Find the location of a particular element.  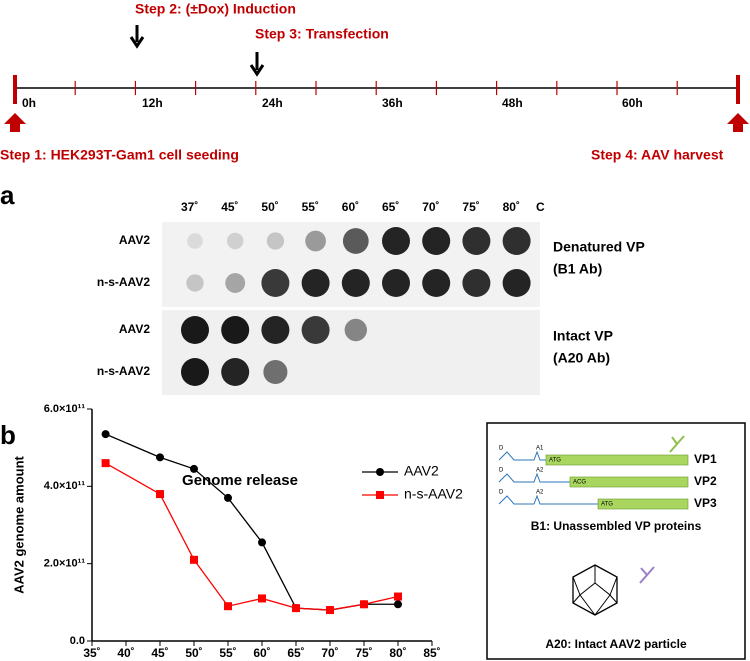

a20-caption: A20: Intact AAV2 particle is located at coordinates (616, 644).